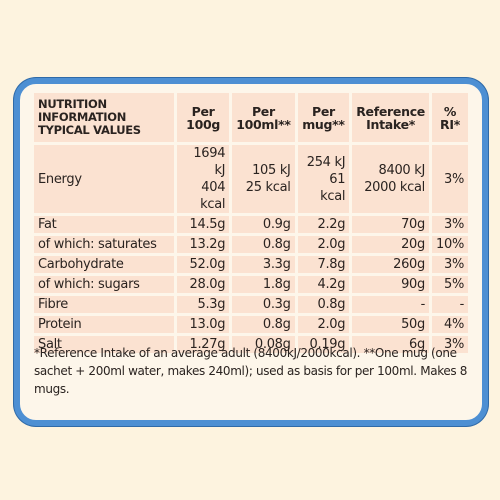 The height and width of the screenshot is (500, 500). Describe the element at coordinates (203, 124) in the screenshot. I see `cell-line: 100g` at that location.